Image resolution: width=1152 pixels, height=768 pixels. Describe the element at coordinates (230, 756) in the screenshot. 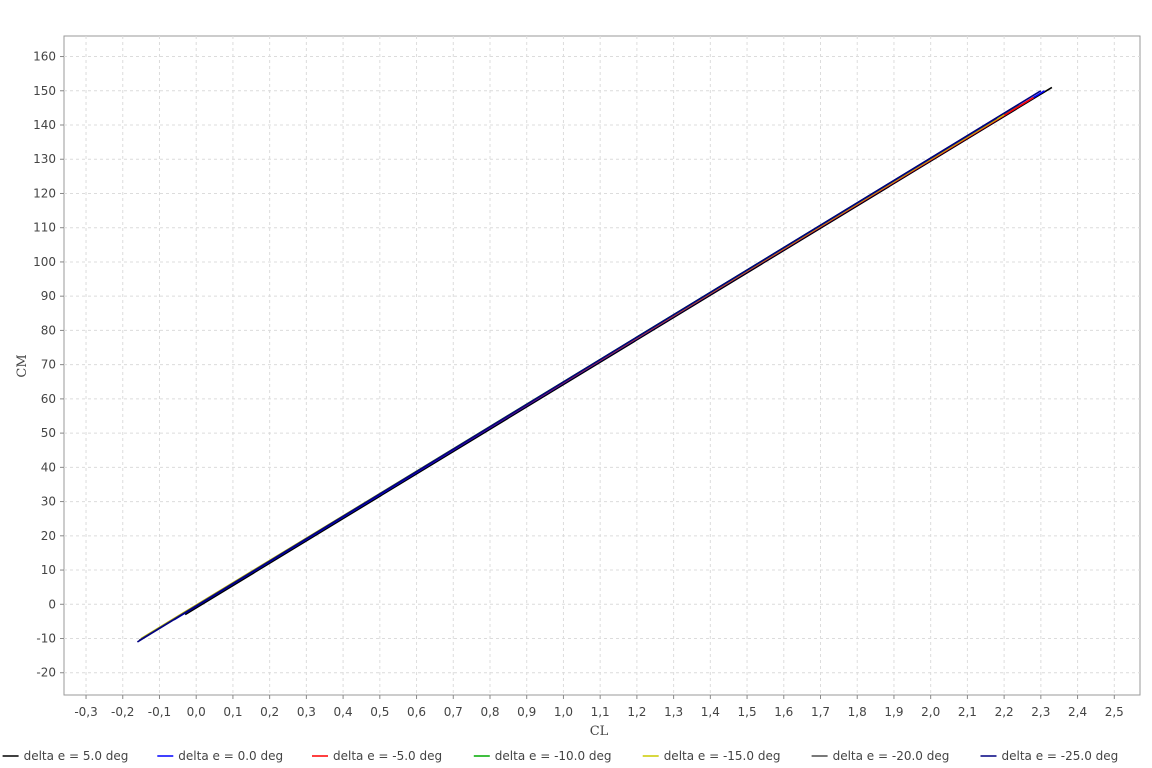

I see `legend-label: delta e = 0.0 deg` at that location.